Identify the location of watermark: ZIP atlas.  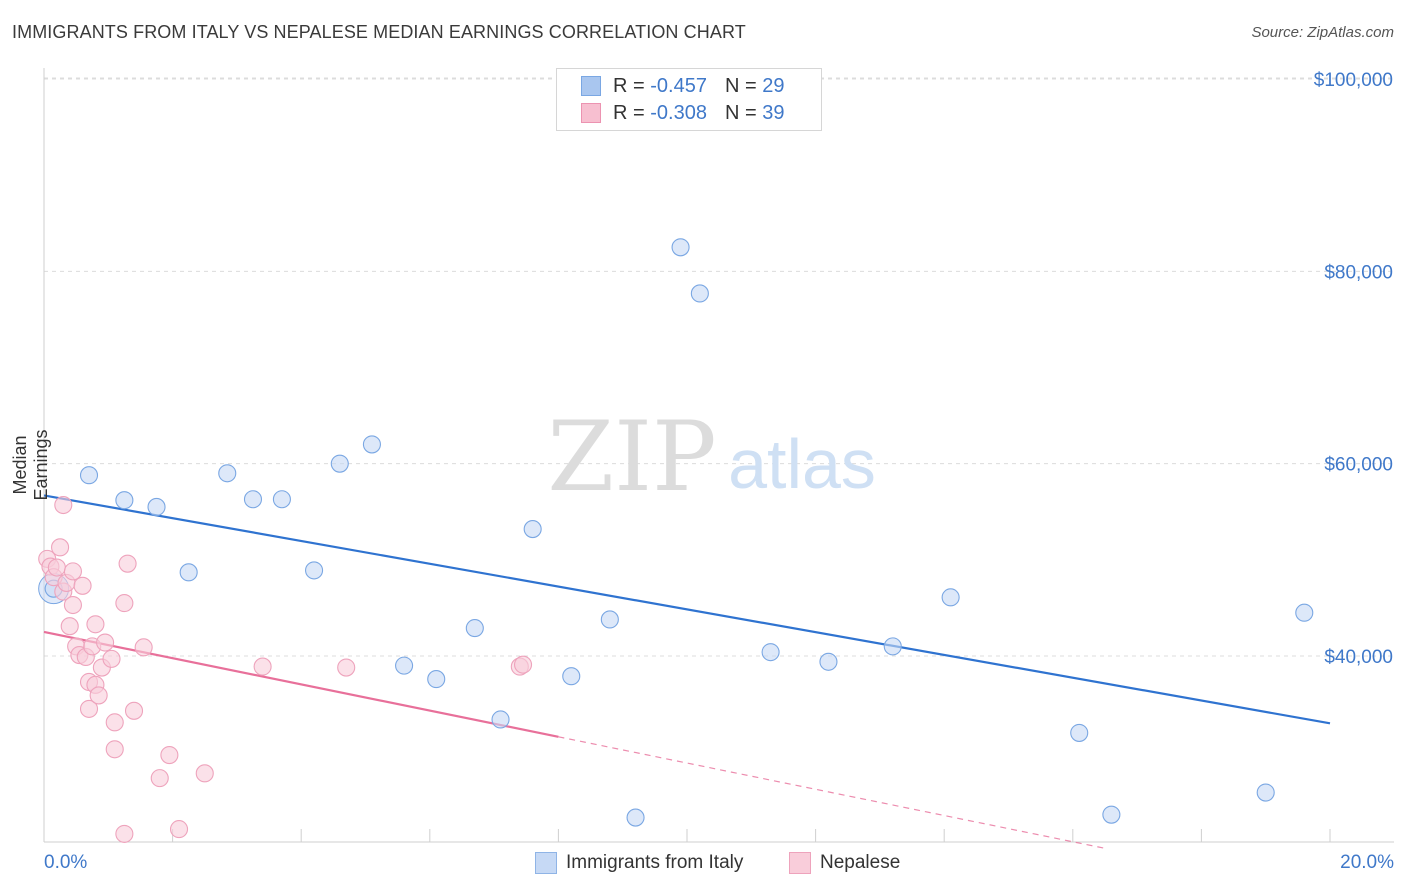
(711, 457).